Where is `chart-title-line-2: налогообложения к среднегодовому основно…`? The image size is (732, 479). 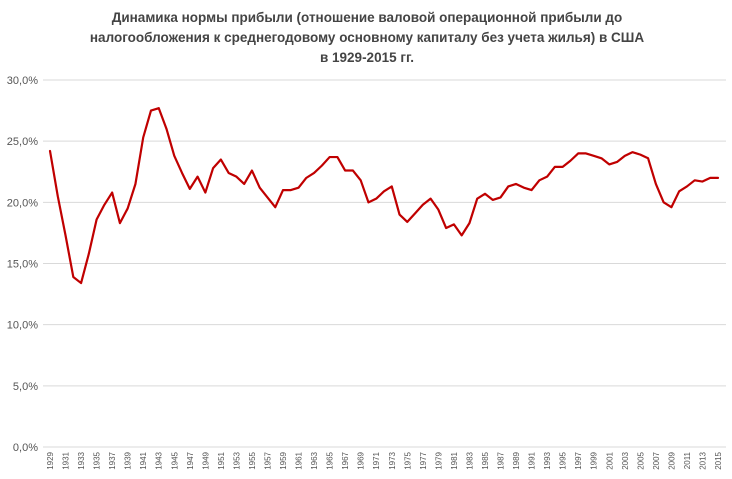 chart-title-line-2: налогообложения к среднегодовому основно… is located at coordinates (367, 37).